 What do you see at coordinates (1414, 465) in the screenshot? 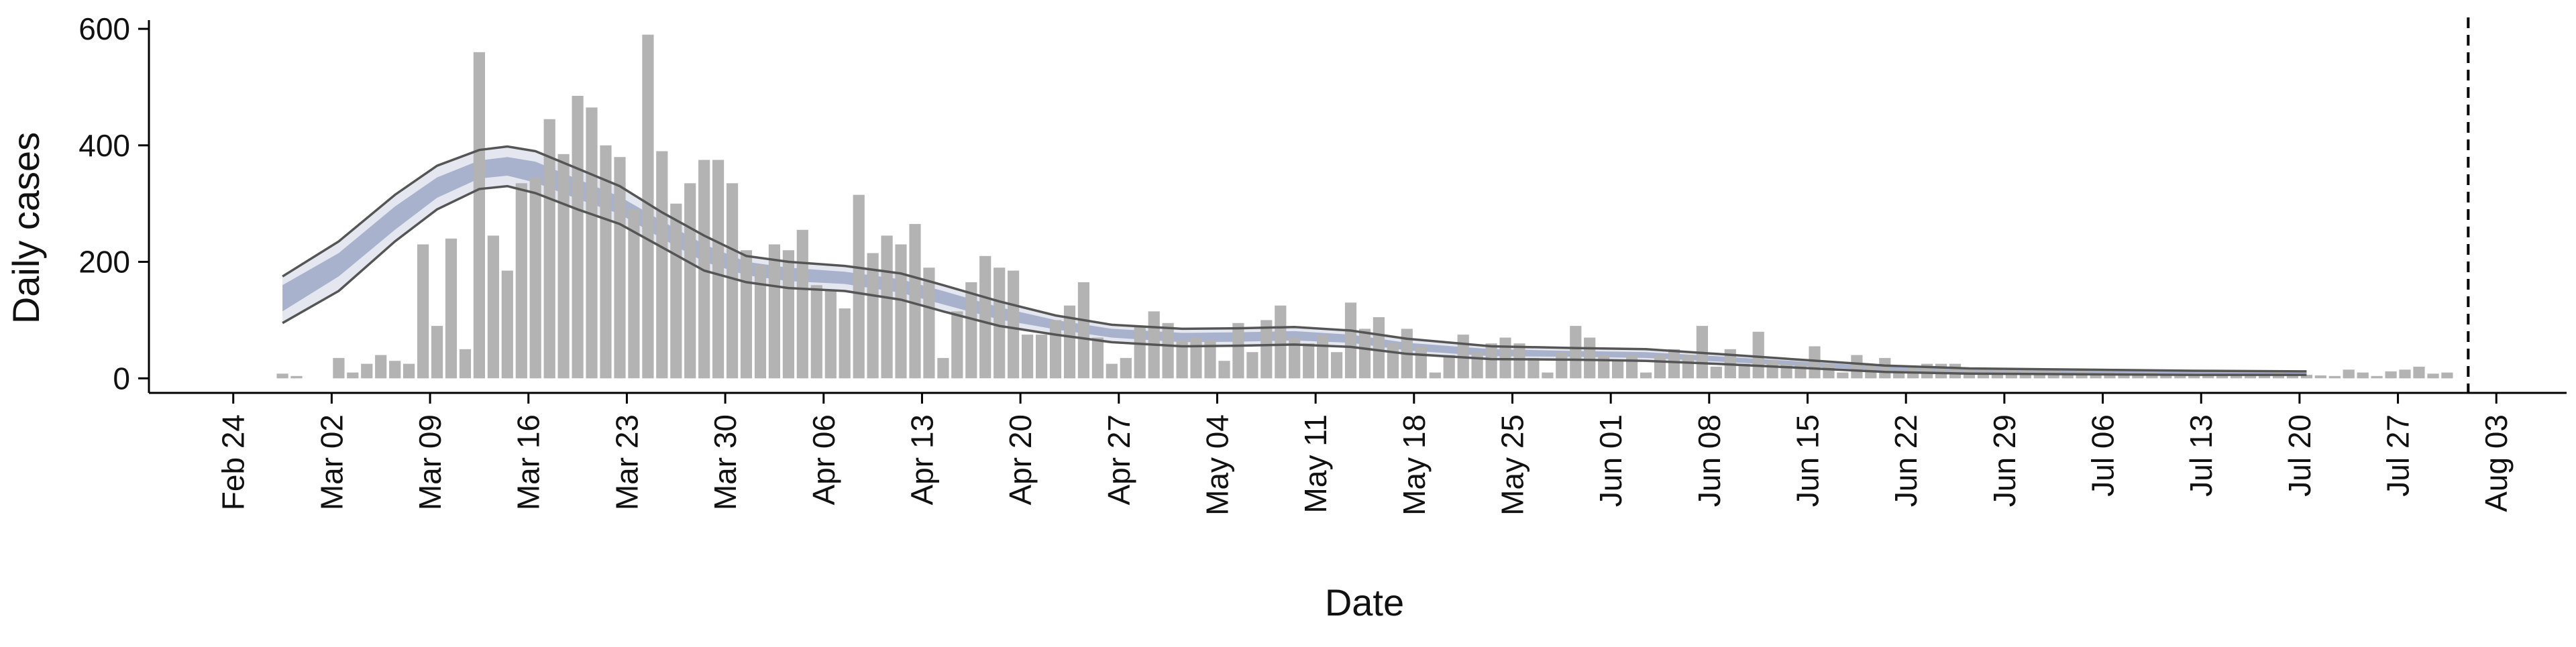
I see `x-tick-label: May 18` at bounding box center [1414, 465].